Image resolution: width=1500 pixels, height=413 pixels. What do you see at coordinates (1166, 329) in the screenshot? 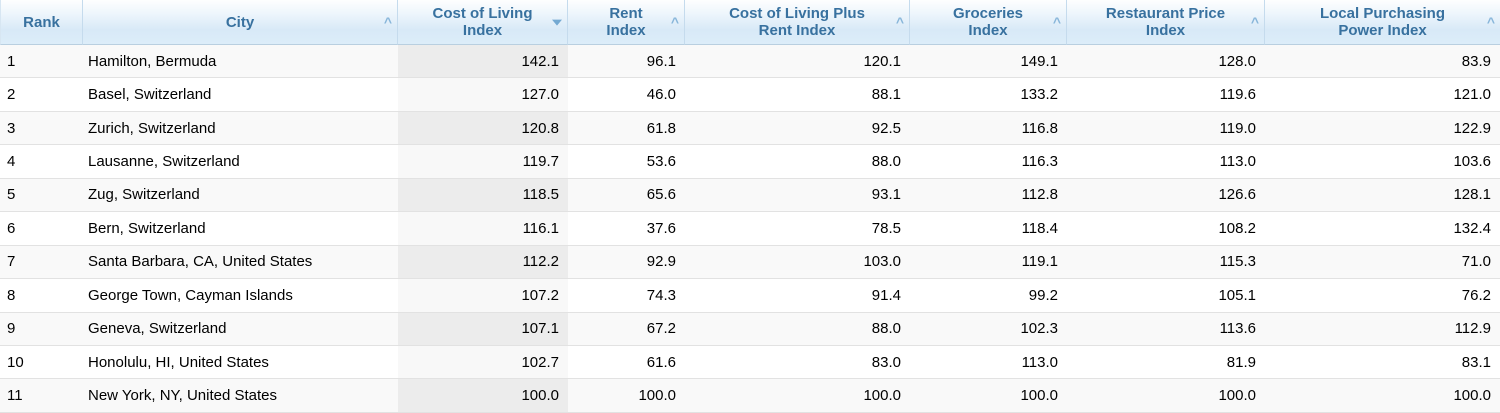
I see `value-cell: 113.6` at bounding box center [1166, 329].